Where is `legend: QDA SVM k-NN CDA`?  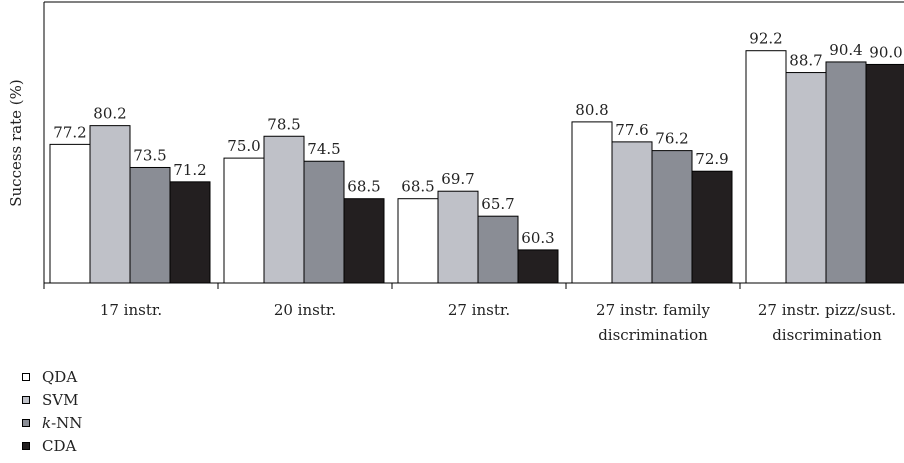
legend: QDA SVM k-NN CDA is located at coordinates (52, 411).